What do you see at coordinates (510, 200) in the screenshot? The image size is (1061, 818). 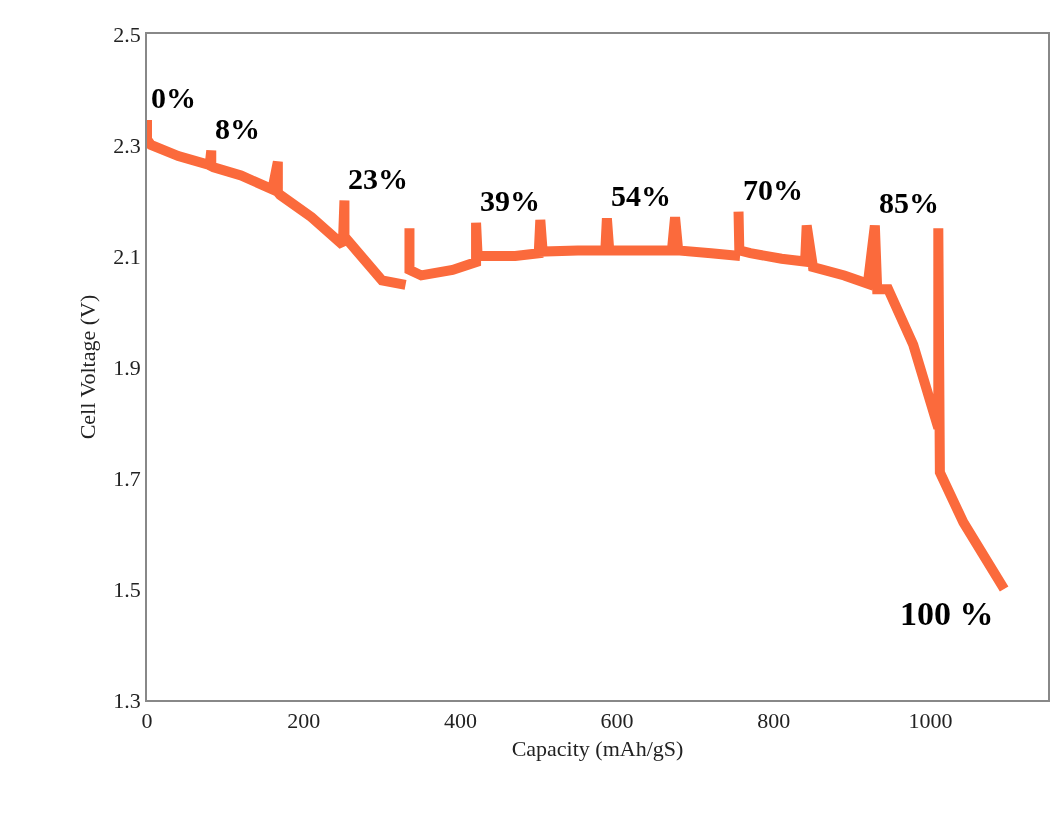 I see `annotation: 39%` at bounding box center [510, 200].